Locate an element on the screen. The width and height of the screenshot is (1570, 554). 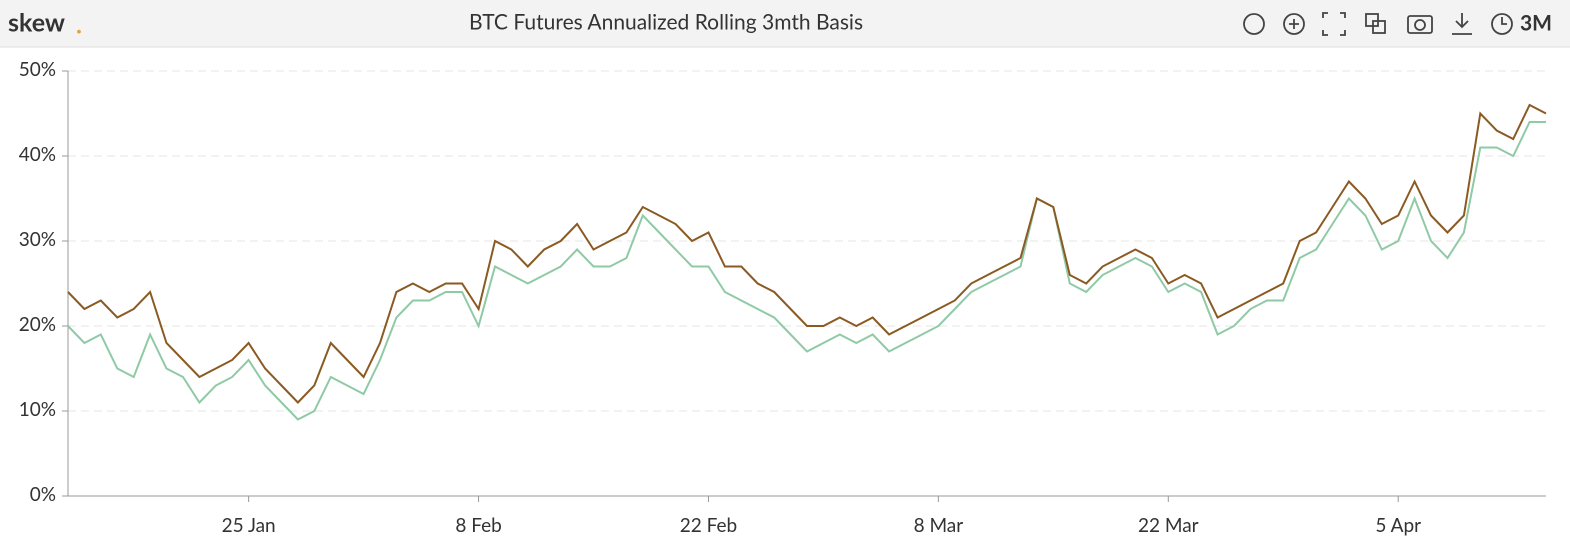
clock-hands is located at coordinates (1504, 21).